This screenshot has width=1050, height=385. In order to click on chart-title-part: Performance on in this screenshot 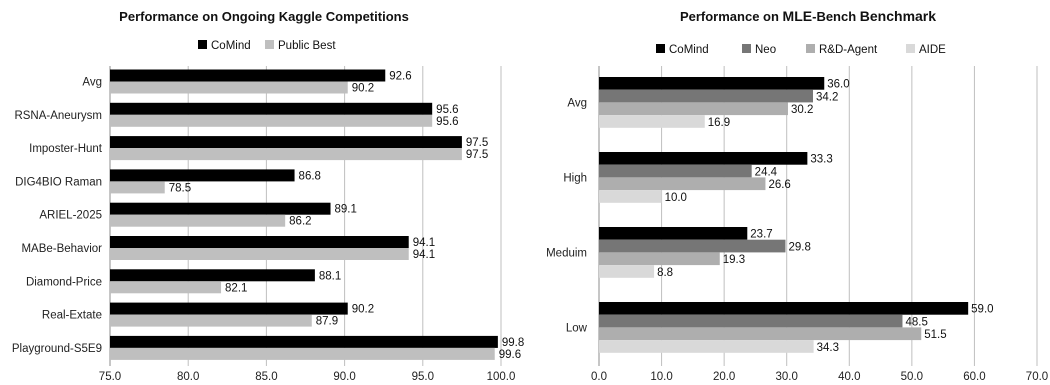, I will do `click(731, 16)`.